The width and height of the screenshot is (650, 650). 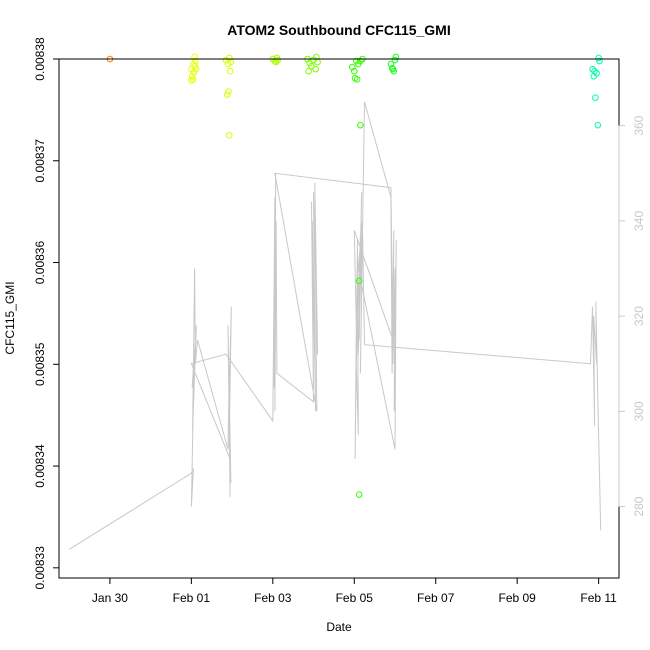 What do you see at coordinates (436, 598) in the screenshot?
I see `x-tick-label: Feb 07` at bounding box center [436, 598].